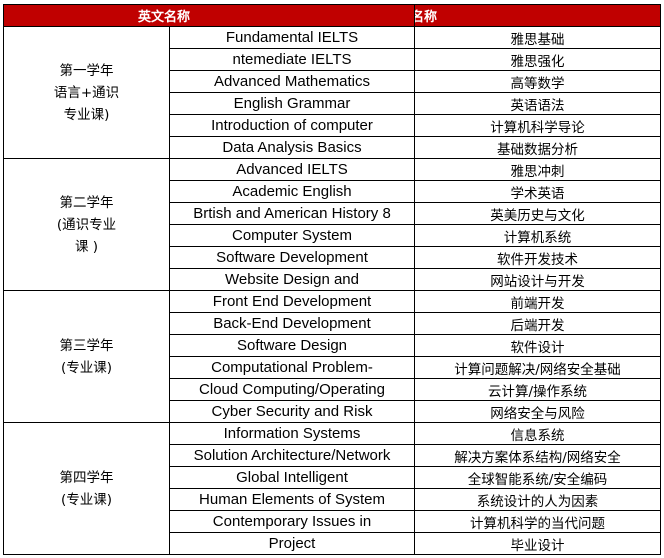  What do you see at coordinates (292, 543) in the screenshot?
I see `course-english-name: Project` at bounding box center [292, 543].